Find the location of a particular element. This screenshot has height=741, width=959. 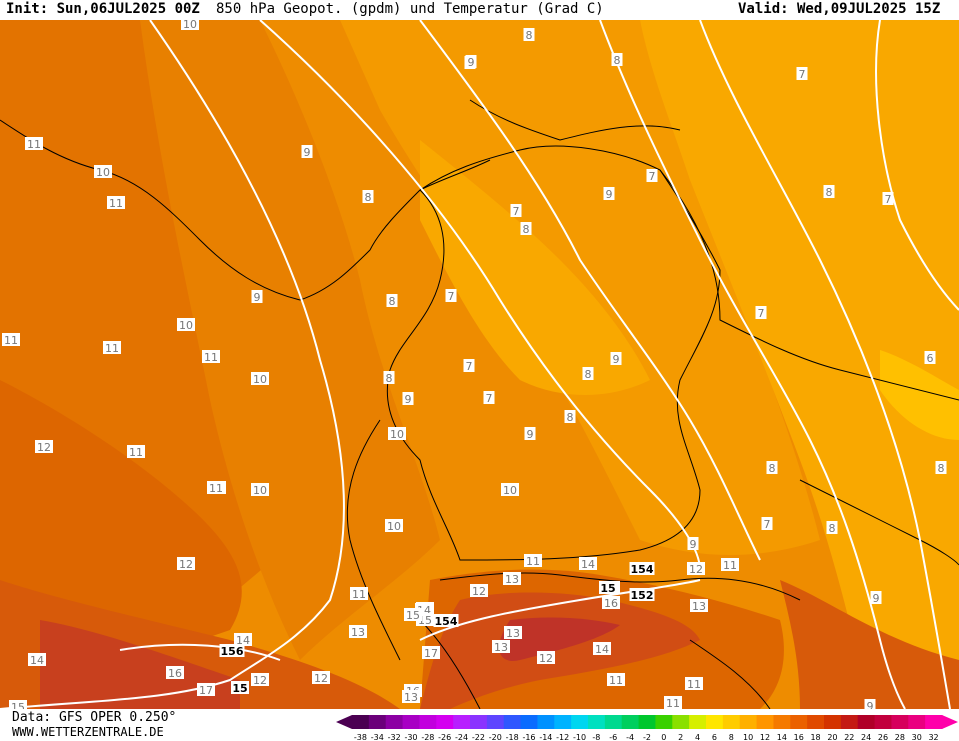

geopotential-label: 152 is located at coordinates (642, 595).